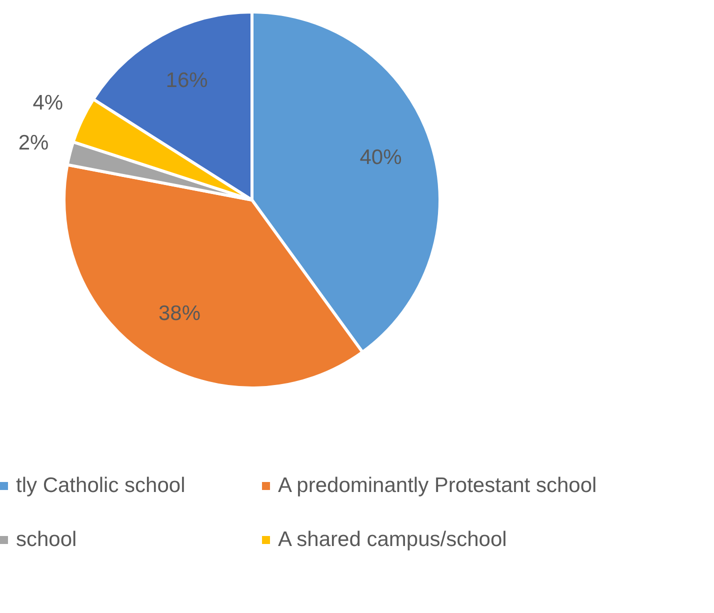 Image resolution: width=714 pixels, height=613 pixels. I want to click on data-label: 38%, so click(179, 314).